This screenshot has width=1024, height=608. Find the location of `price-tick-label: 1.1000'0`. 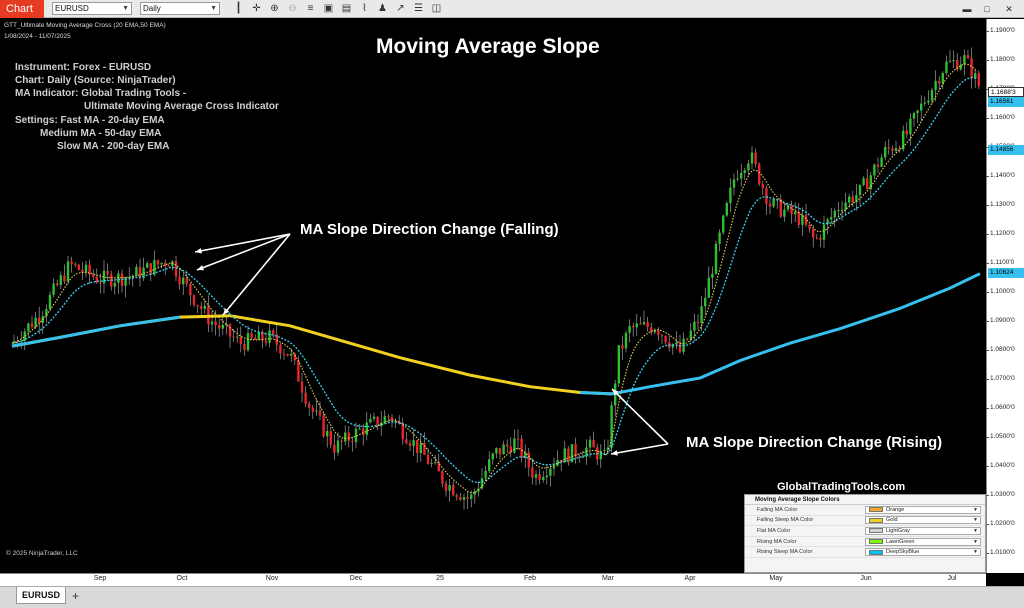

price-tick-label: 1.1000'0 is located at coordinates (1000, 291).